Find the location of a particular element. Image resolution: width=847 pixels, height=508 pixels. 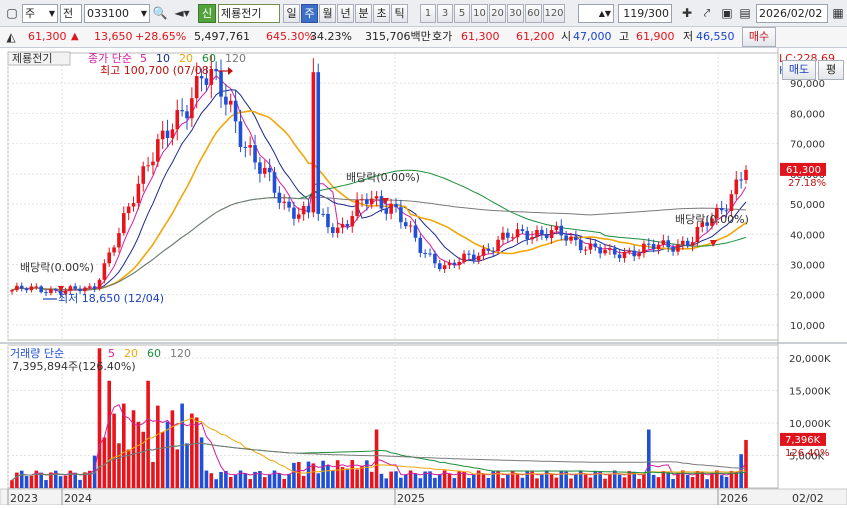

period-tab: 분 is located at coordinates (363, 13).